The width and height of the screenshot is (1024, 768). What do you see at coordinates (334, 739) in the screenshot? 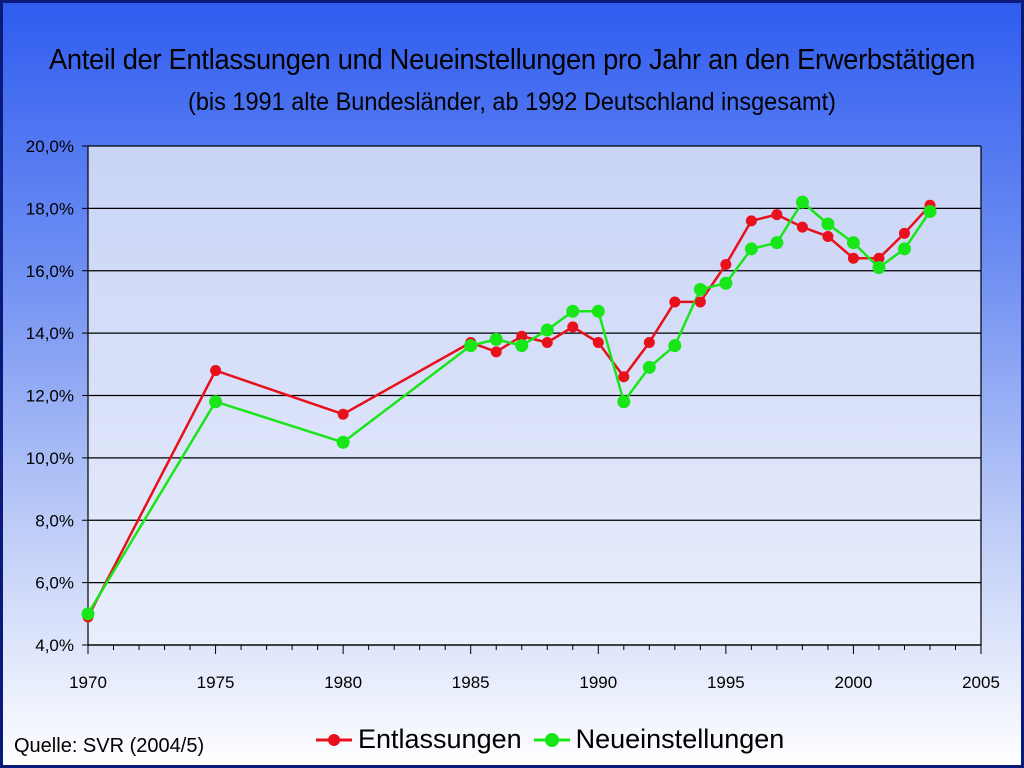
I see `legend-swatch-entlassungen` at bounding box center [334, 739].